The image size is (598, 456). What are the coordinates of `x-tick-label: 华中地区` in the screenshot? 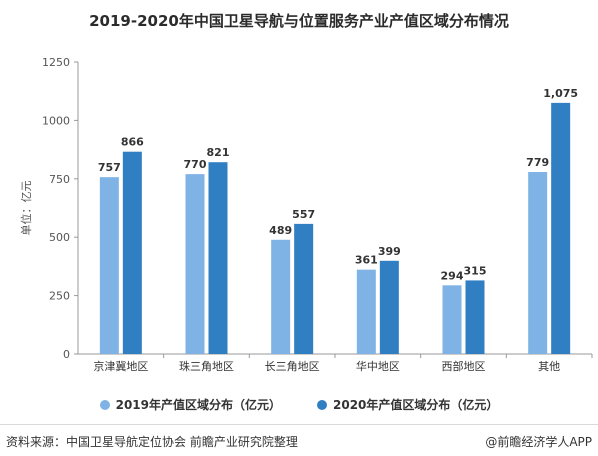 It's located at (378, 366).